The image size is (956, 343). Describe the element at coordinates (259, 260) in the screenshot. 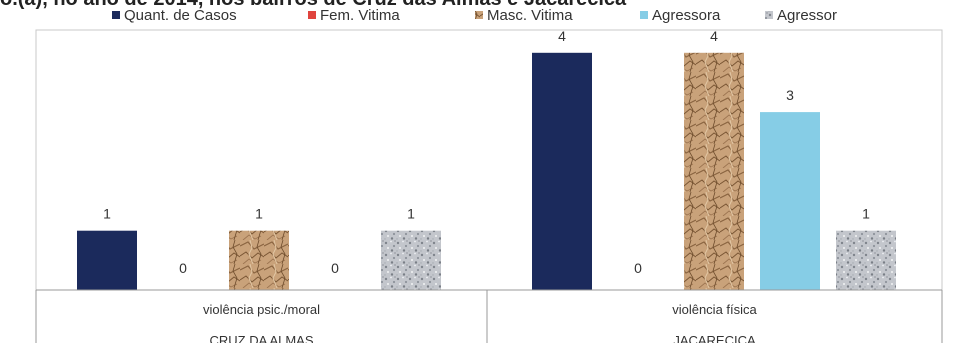

I see `bar-cruz-da-almas-masc-vitima` at that location.